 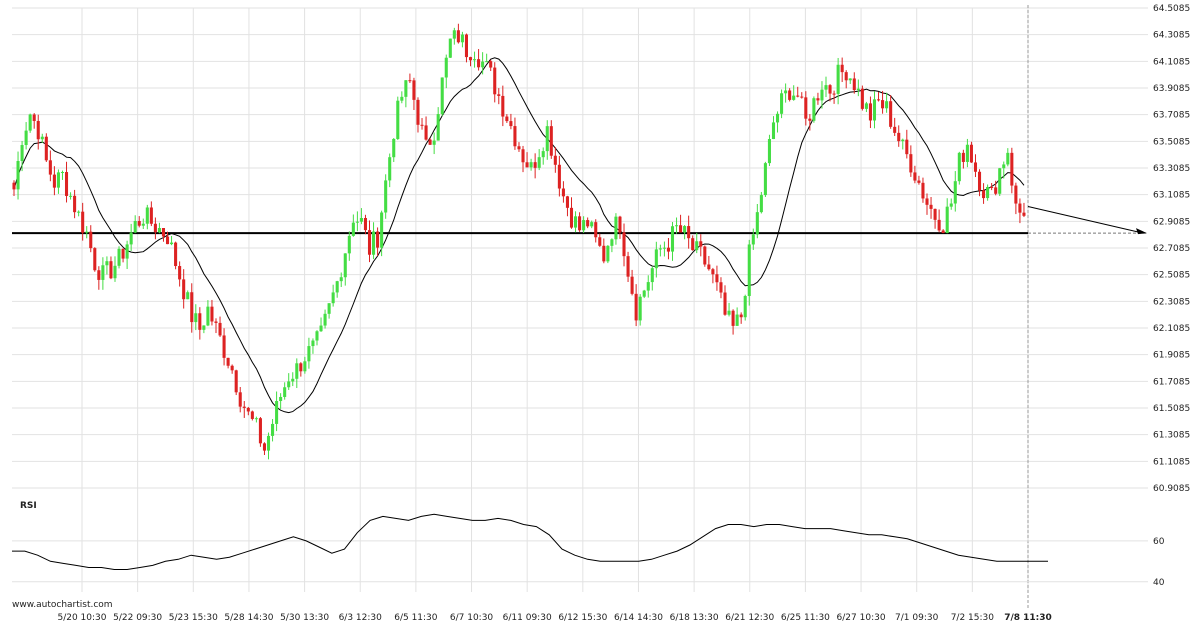 I want to click on time-tick-label: 5/28 14:30, so click(x=248, y=618).